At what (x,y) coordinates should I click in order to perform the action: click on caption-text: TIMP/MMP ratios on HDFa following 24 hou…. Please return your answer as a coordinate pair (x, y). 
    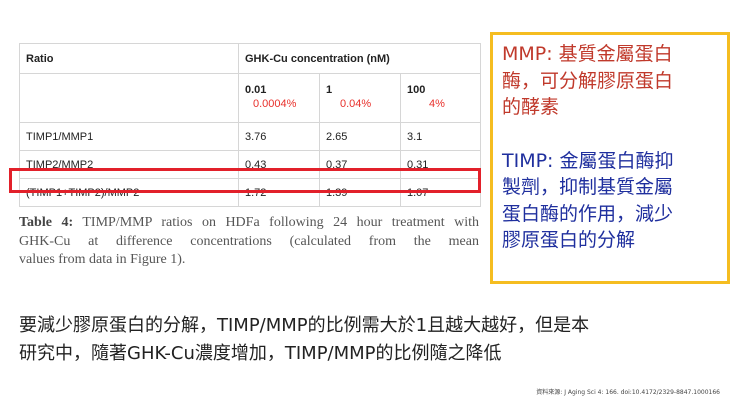
    Looking at the image, I should click on (281, 222).